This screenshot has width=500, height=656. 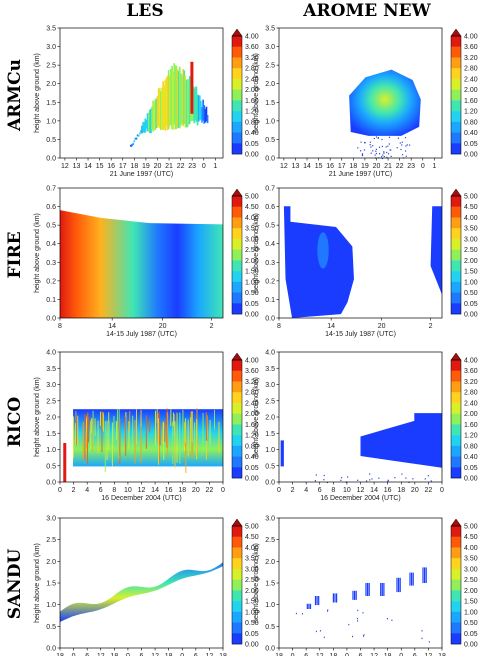 What do you see at coordinates (51, 434) in the screenshot?
I see `y-tick-label: 1.5` at bounding box center [51, 434].